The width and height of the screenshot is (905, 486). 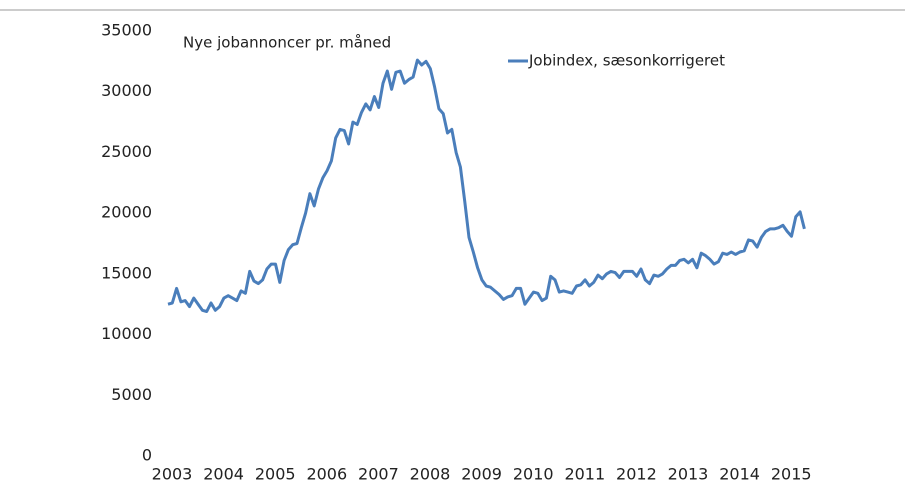 What do you see at coordinates (378, 474) in the screenshot?
I see `x-tick-label: 2007` at bounding box center [378, 474].